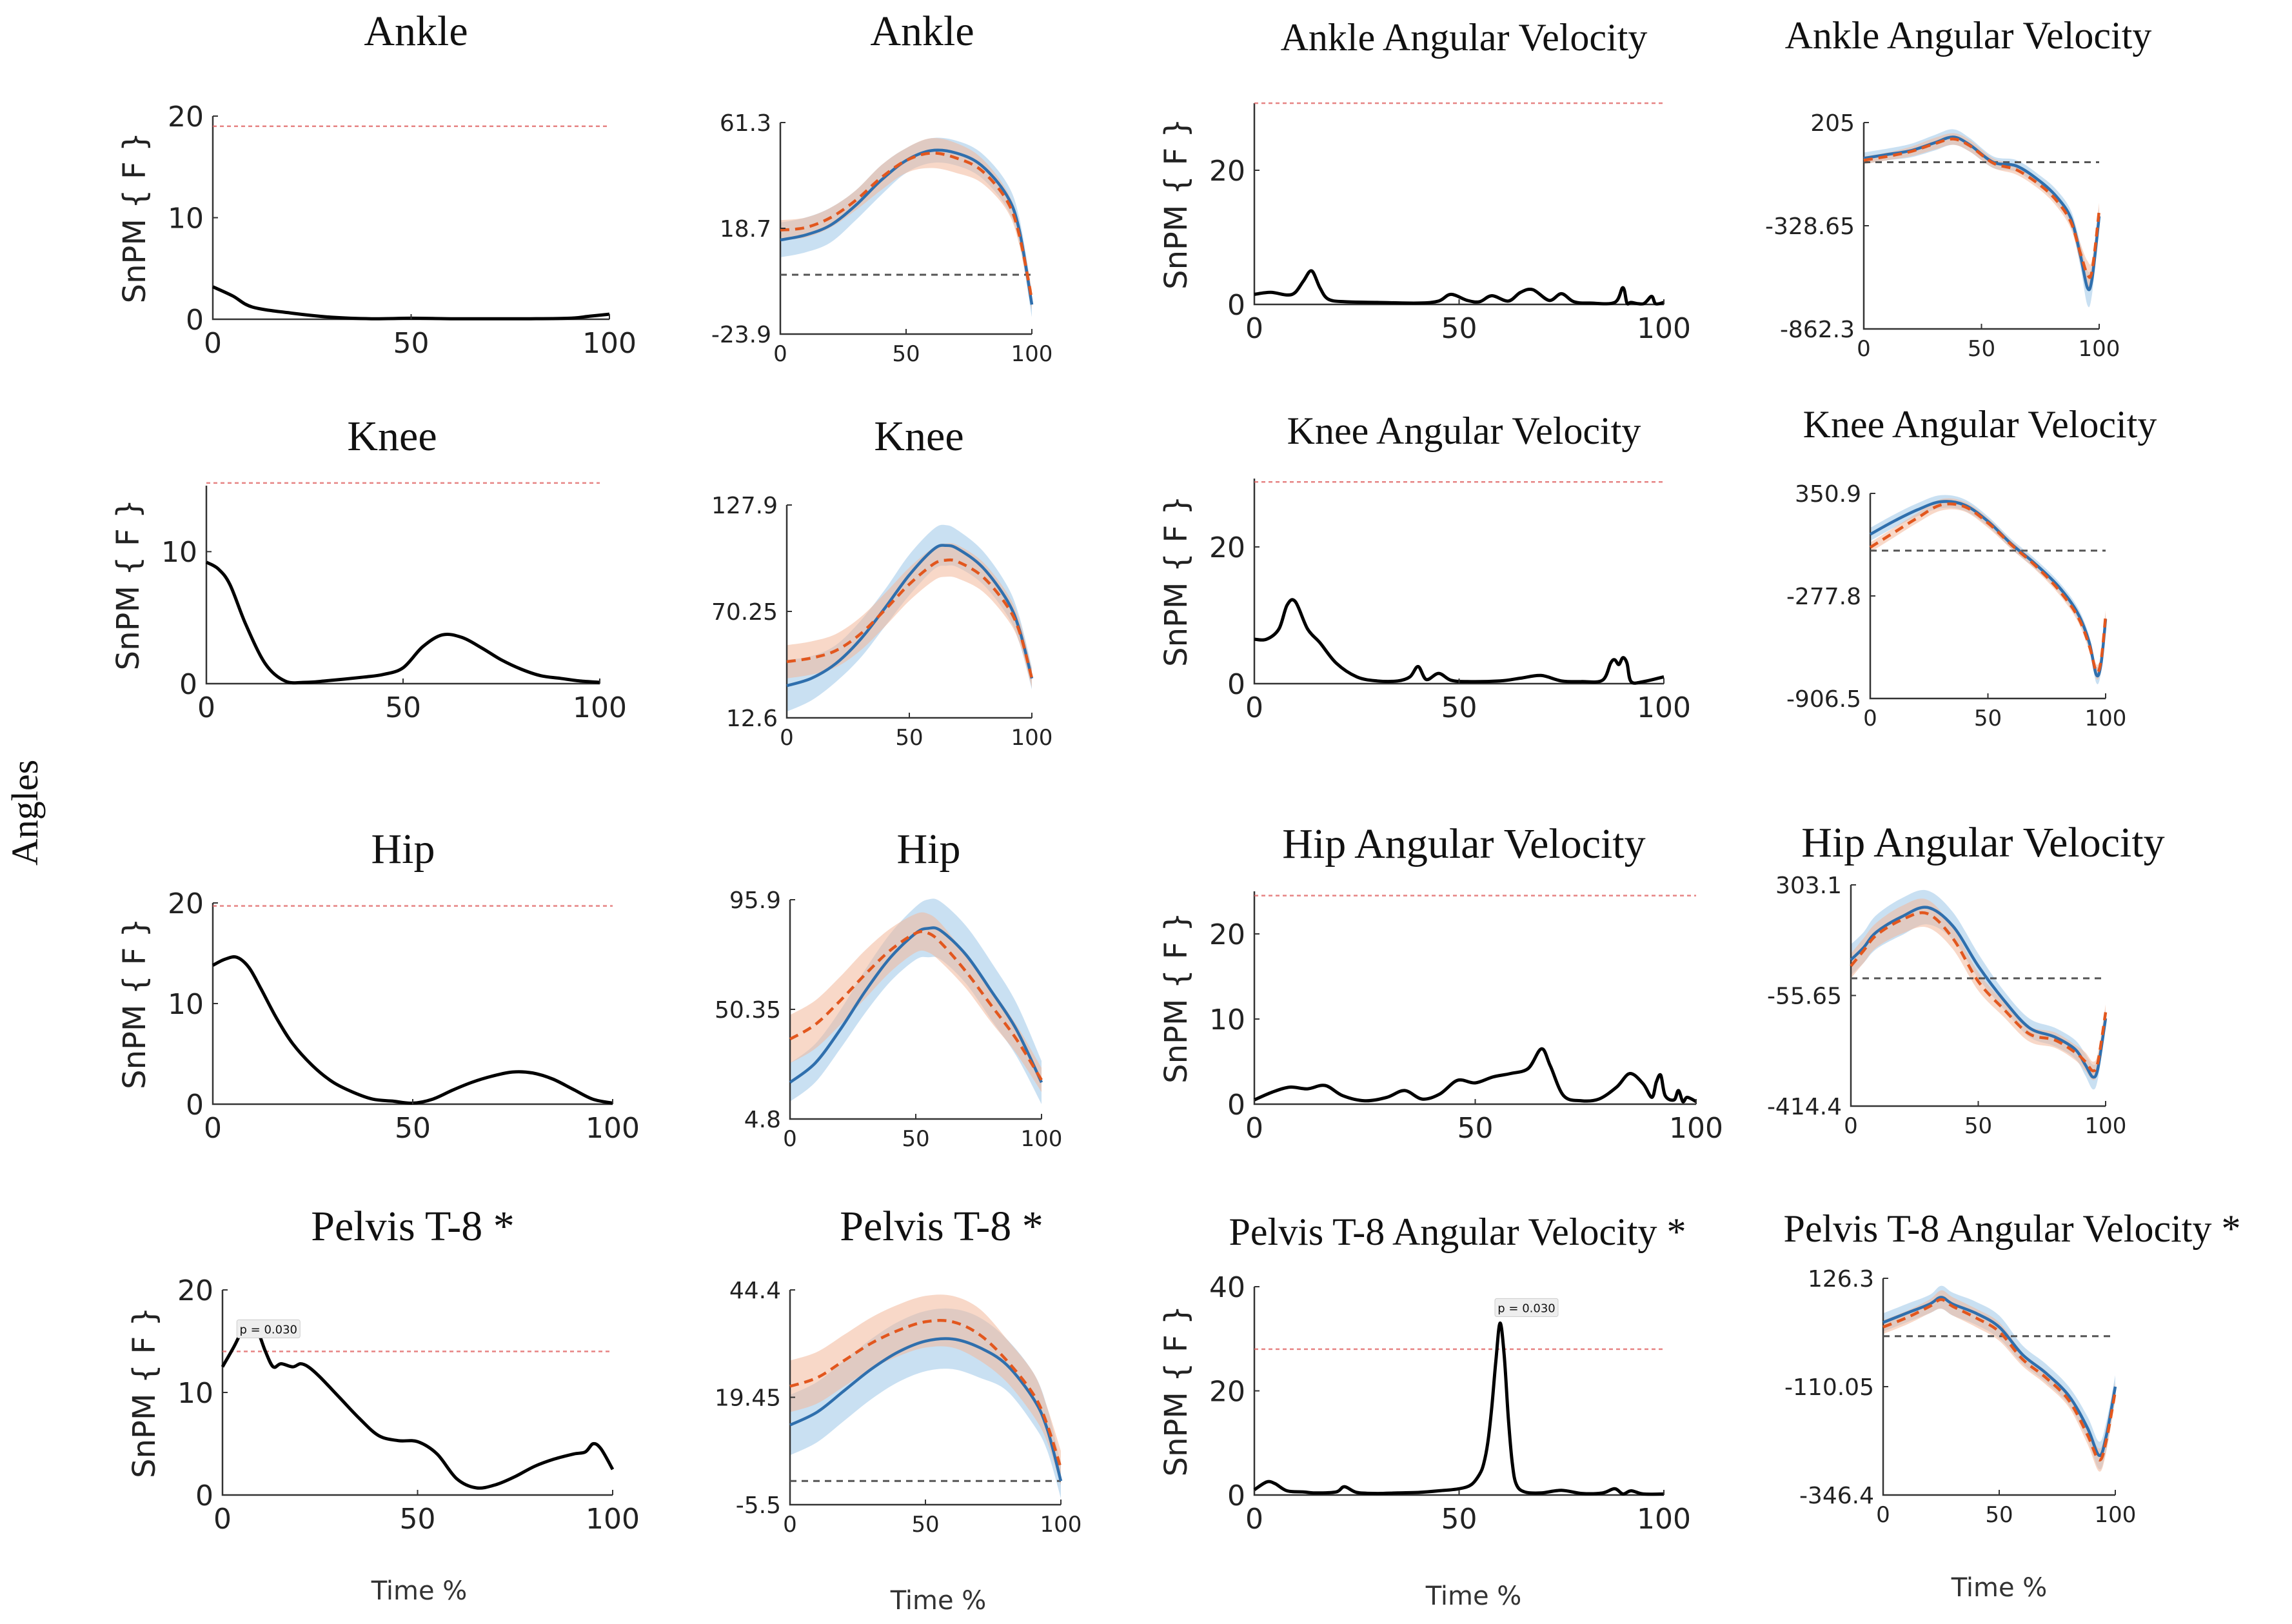 The width and height of the screenshot is (2292, 1624). Describe the element at coordinates (748, 1010) in the screenshot. I see `y-tick-label: 50.35` at that location.